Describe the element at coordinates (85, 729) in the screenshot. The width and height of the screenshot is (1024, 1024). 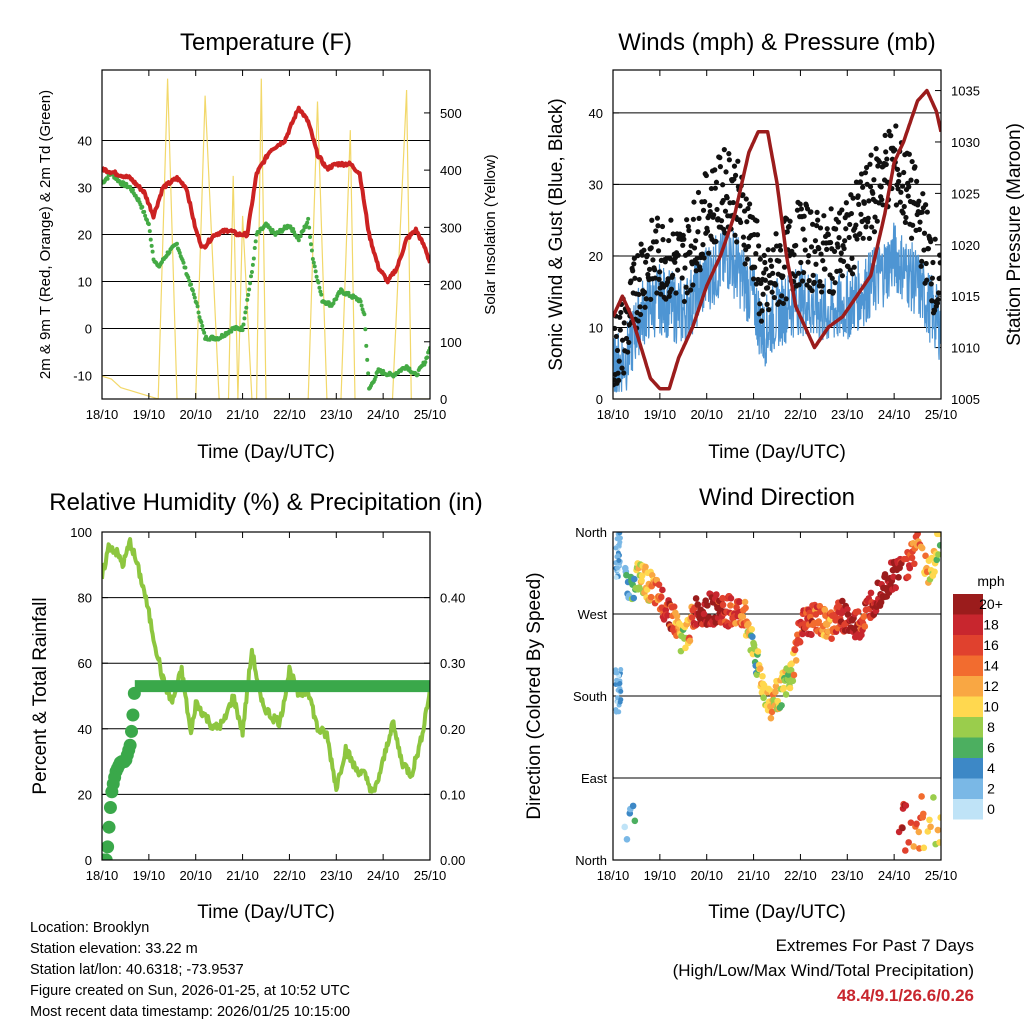
I see `y-tick-label: 40` at that location.